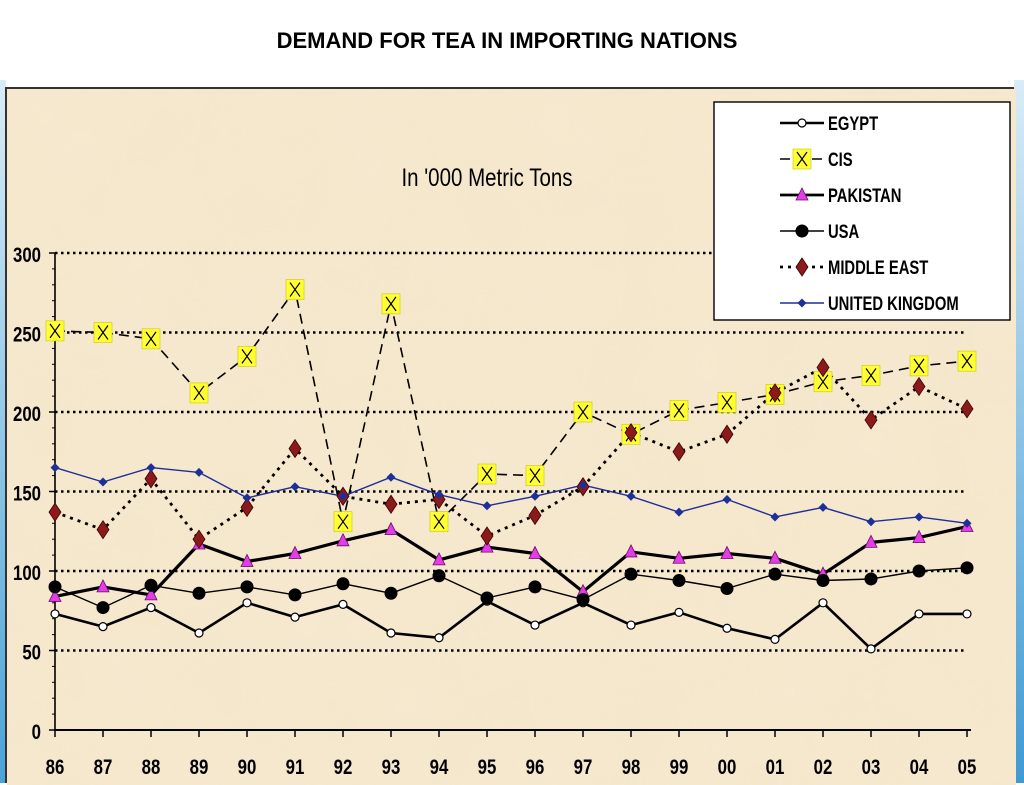  Describe the element at coordinates (3, 431) in the screenshot. I see `left-decor-band` at that location.